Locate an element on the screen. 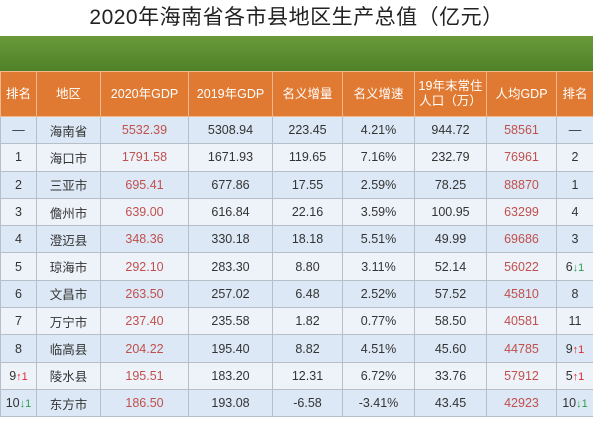 This screenshot has height=439, width=593. gdp-rank-cell: 6 is located at coordinates (18, 294).